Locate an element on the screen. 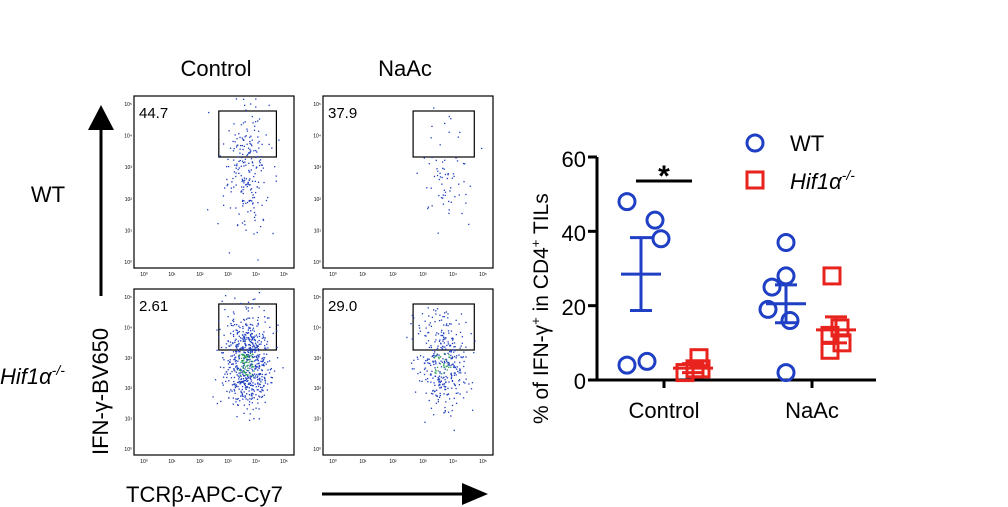 The height and width of the screenshot is (507, 1008). row-label-hif: Hif1α-/- is located at coordinates (32, 375).